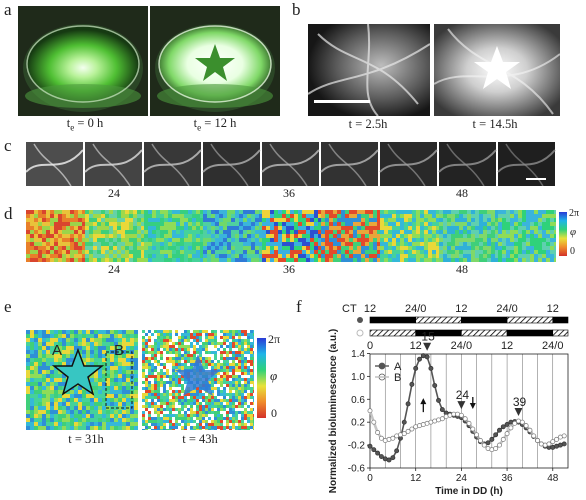 This screenshot has height=500, width=586. What do you see at coordinates (140, 380) in the screenshot?
I see `panel-e-images` at bounding box center [140, 380].